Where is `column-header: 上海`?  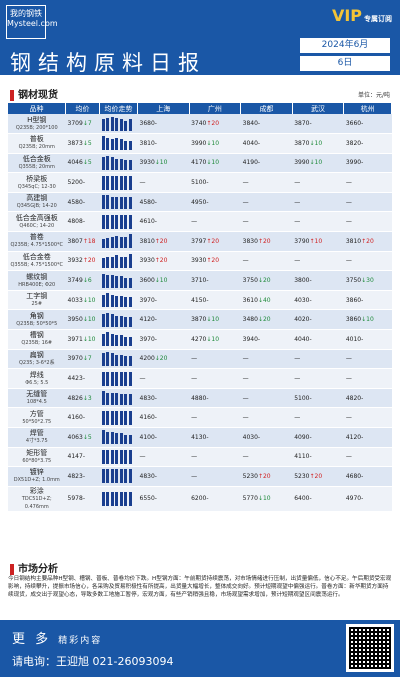 column-header: 上海 is located at coordinates (163, 108).